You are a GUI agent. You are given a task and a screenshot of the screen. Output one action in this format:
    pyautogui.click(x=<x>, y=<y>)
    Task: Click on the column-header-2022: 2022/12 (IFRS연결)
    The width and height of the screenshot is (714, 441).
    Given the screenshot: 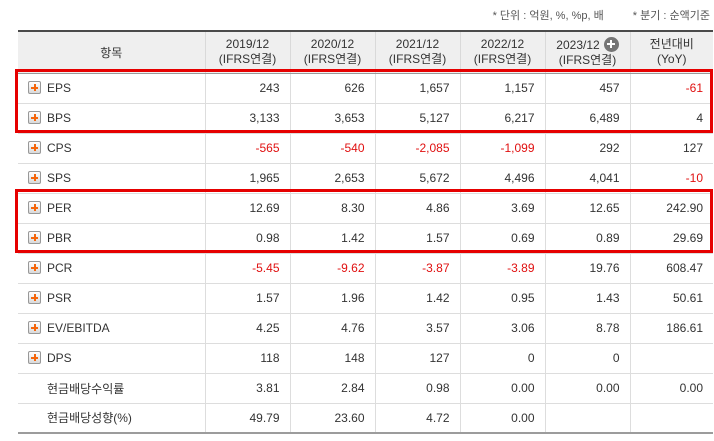 What is the action you would take?
    pyautogui.click(x=502, y=52)
    